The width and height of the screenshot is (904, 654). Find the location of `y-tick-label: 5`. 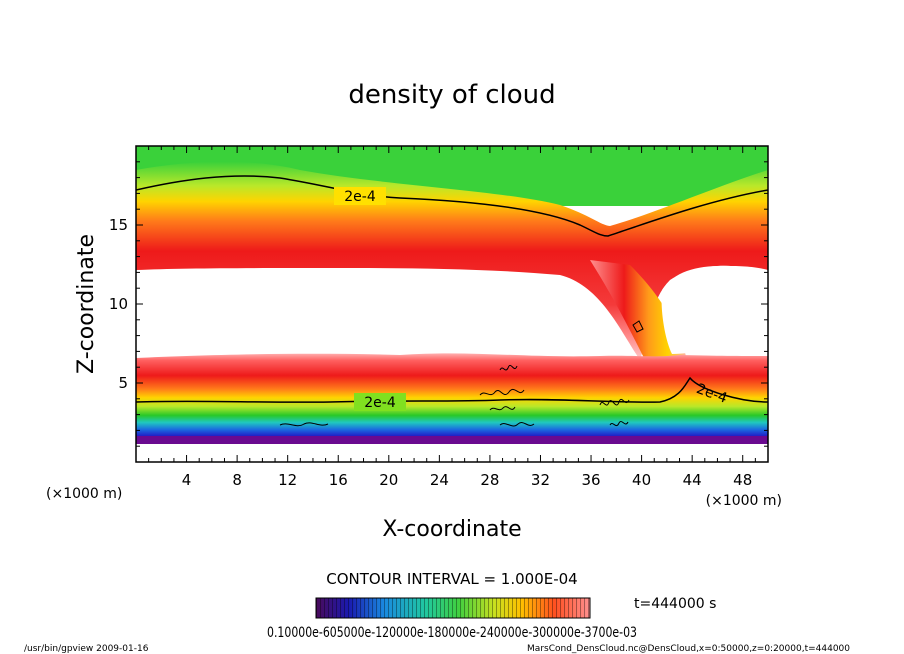

y-tick-label: 5 is located at coordinates (123, 383).